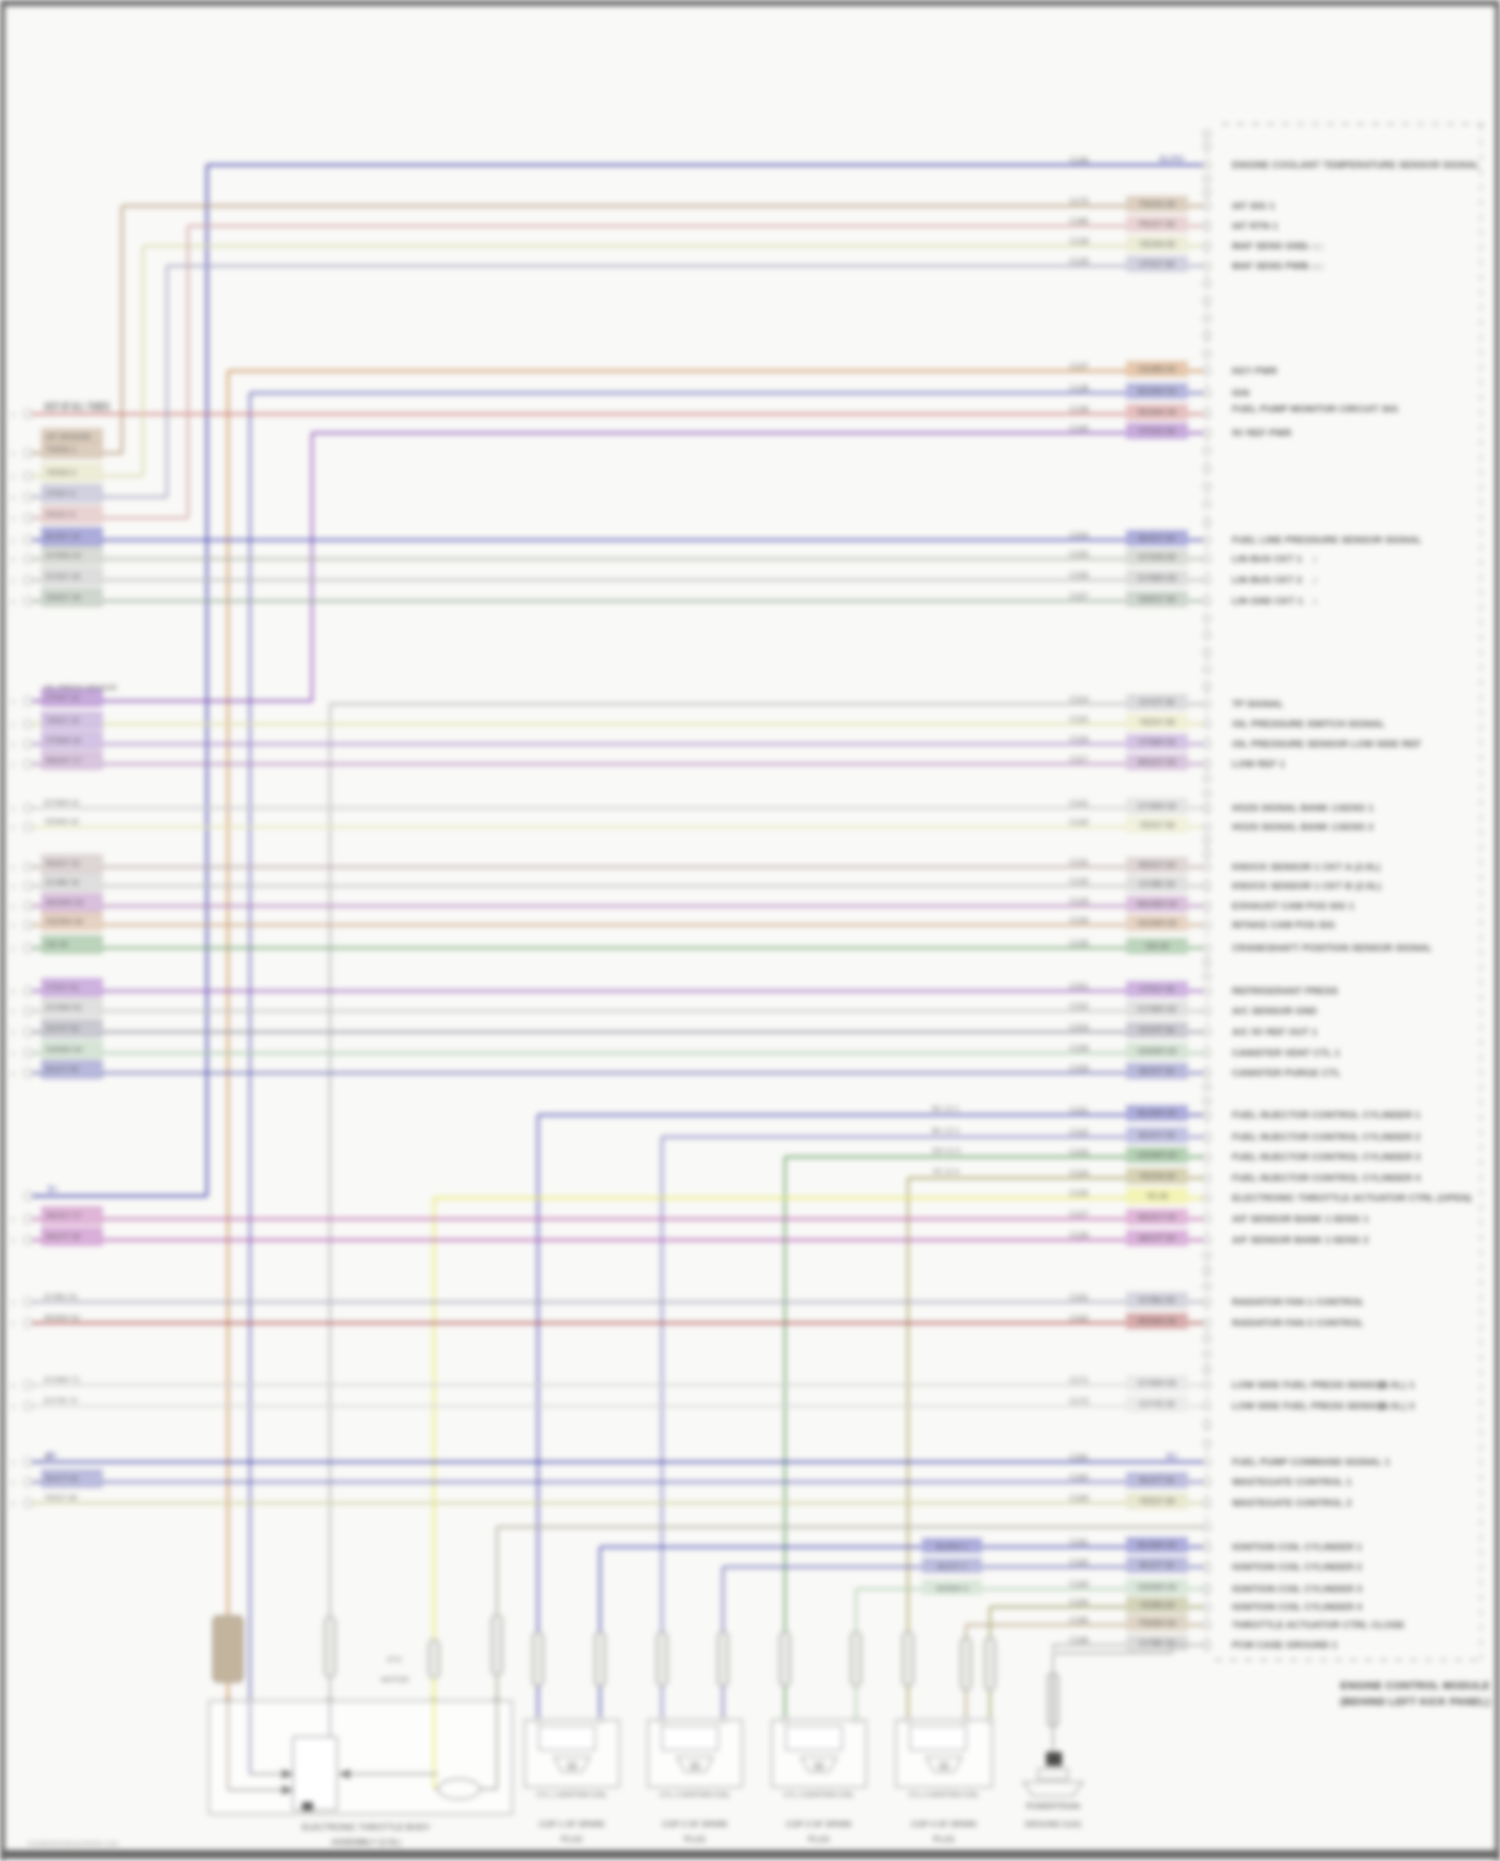  Describe the element at coordinates (1286, 1073) in the screenshot. I see `svg-text: CANISTER PURGE CTL` at that location.